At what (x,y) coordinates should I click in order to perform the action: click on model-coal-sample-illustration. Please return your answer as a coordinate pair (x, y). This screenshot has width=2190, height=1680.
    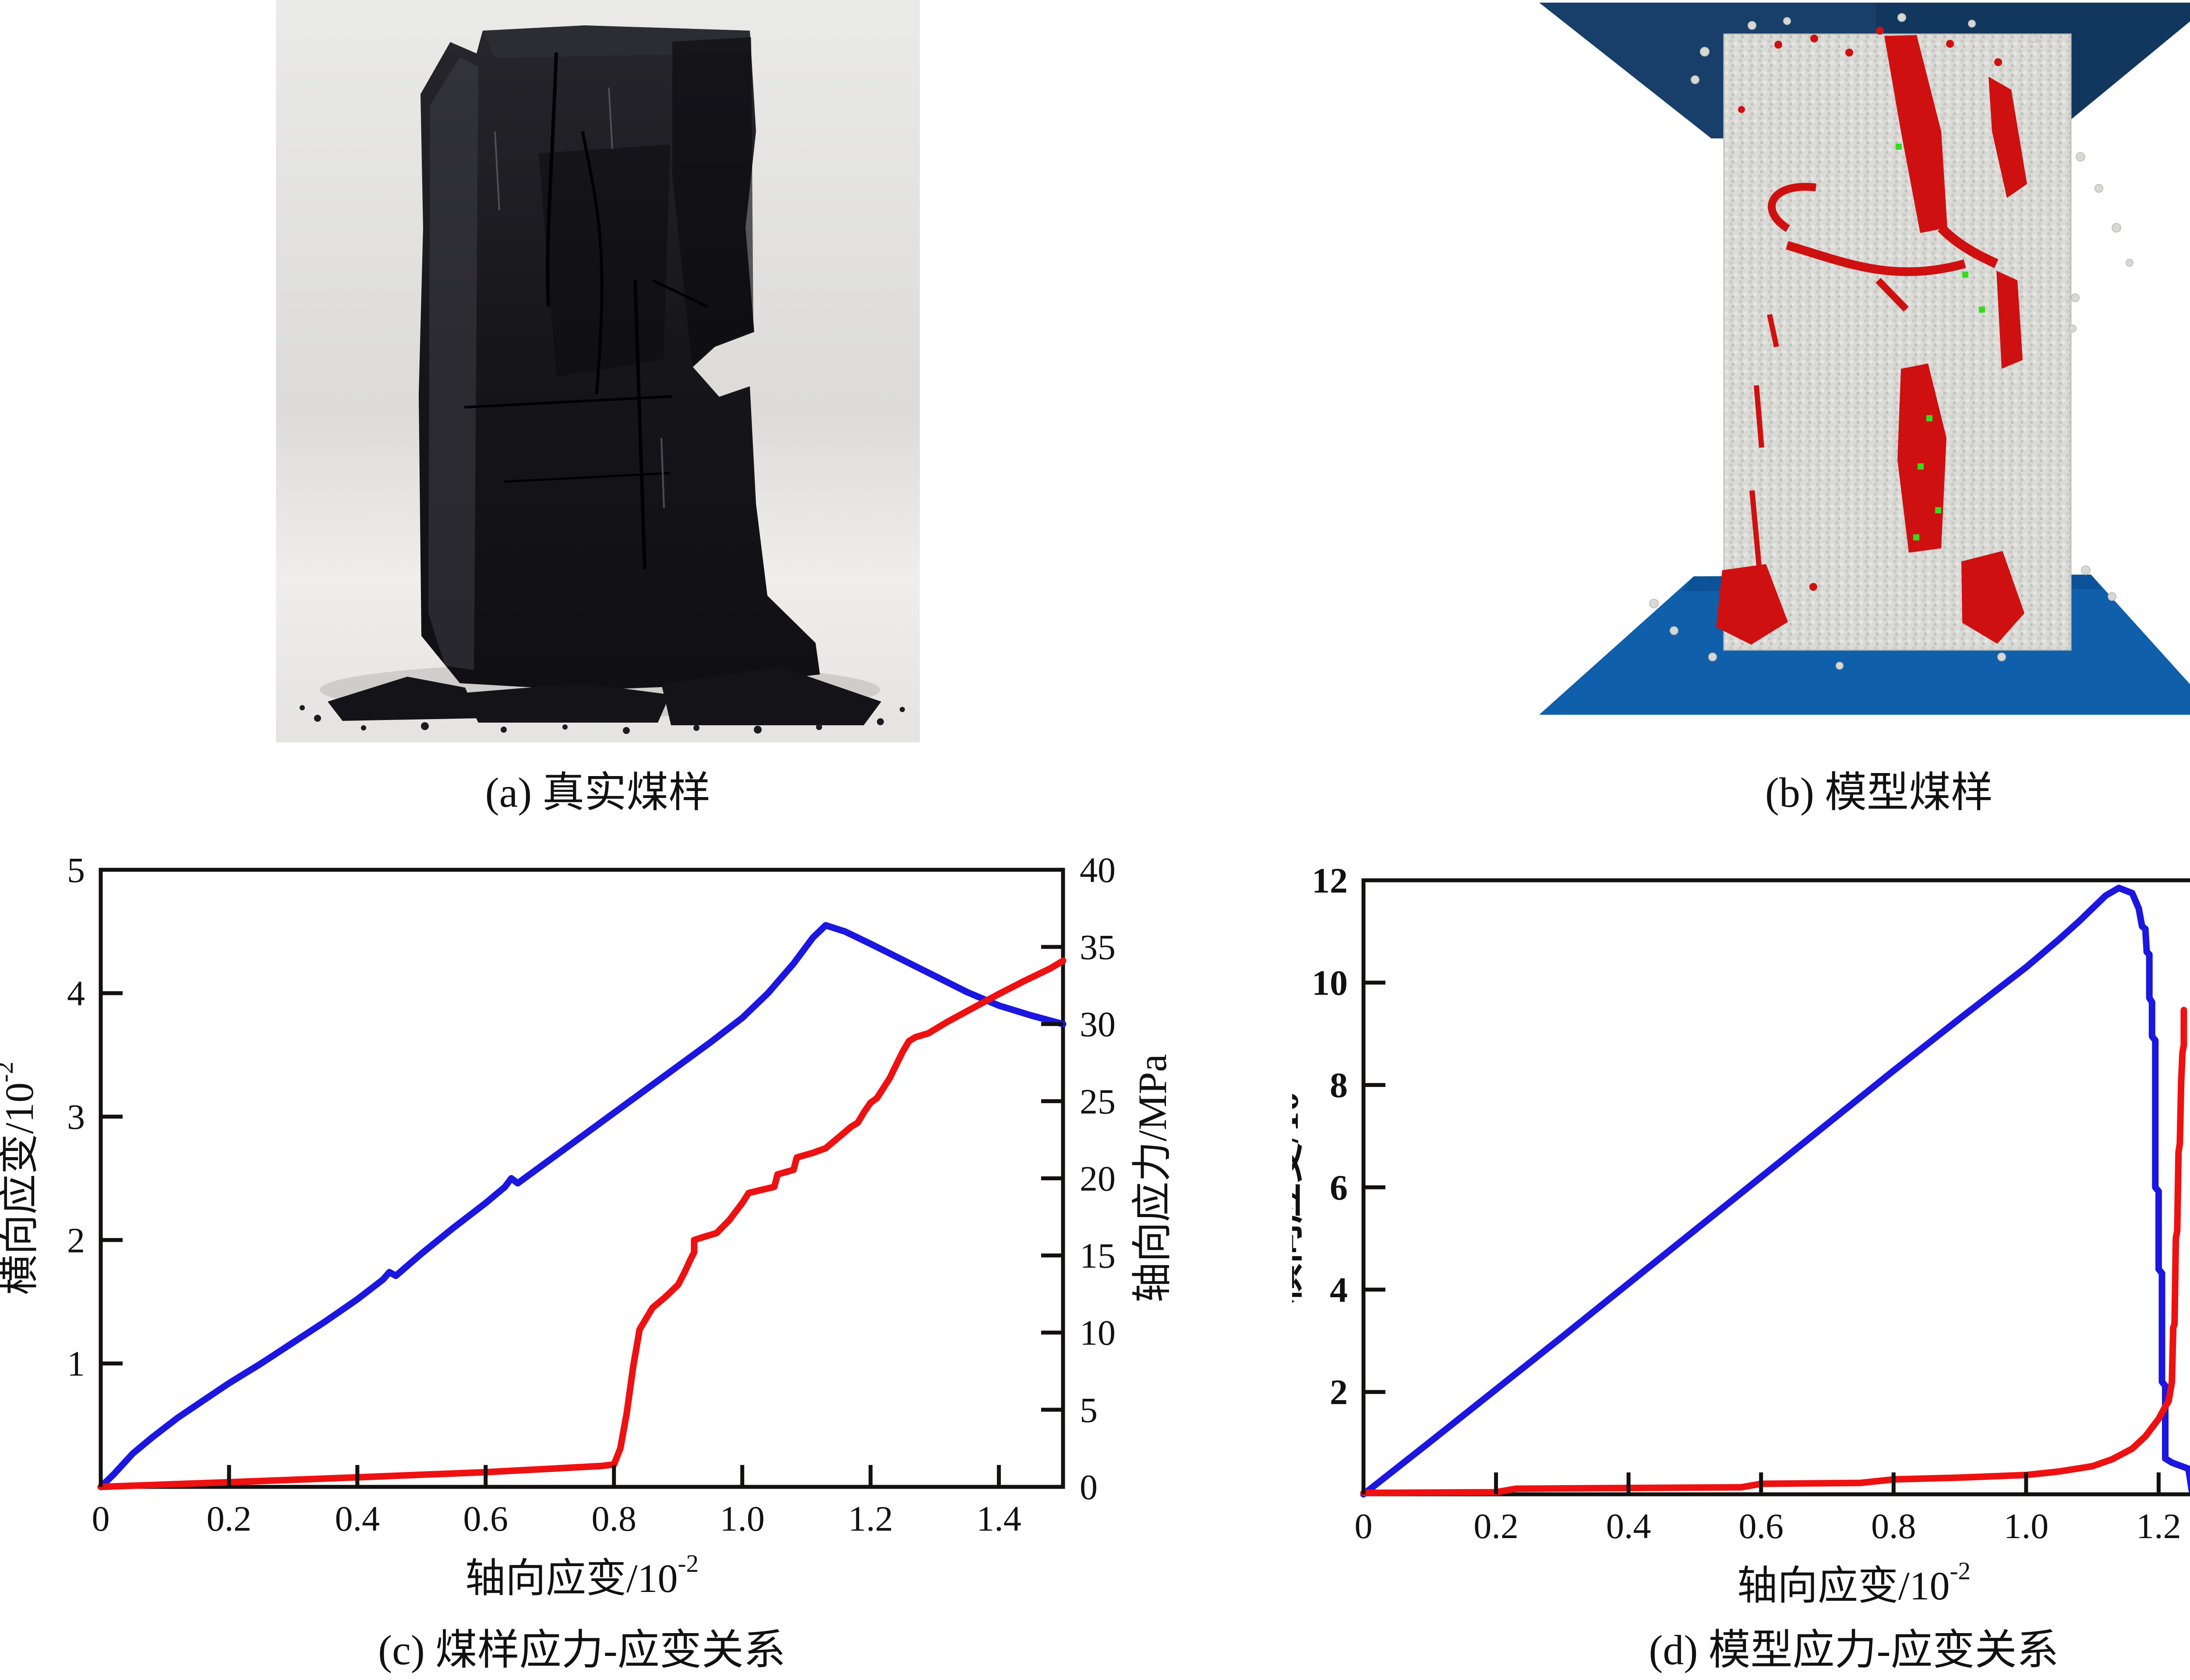
    Looking at the image, I should click on (1865, 359).